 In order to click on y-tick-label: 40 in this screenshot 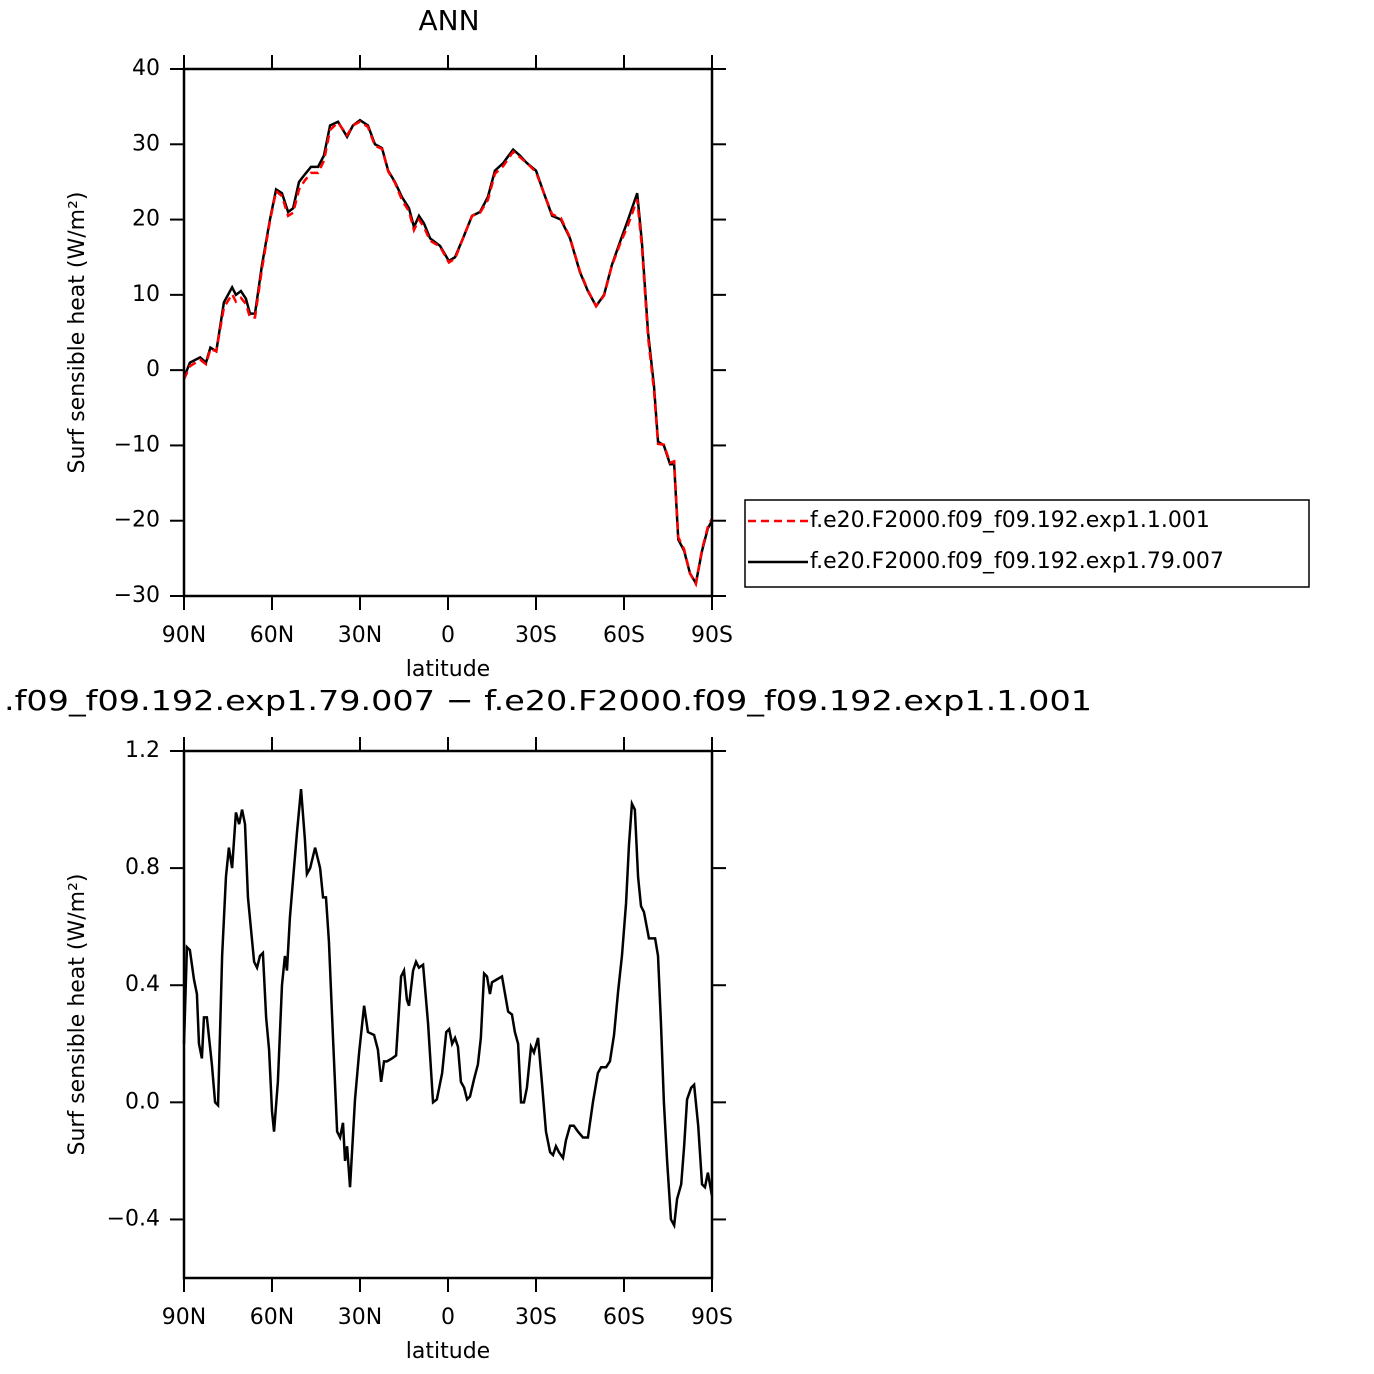, I will do `click(146, 68)`.